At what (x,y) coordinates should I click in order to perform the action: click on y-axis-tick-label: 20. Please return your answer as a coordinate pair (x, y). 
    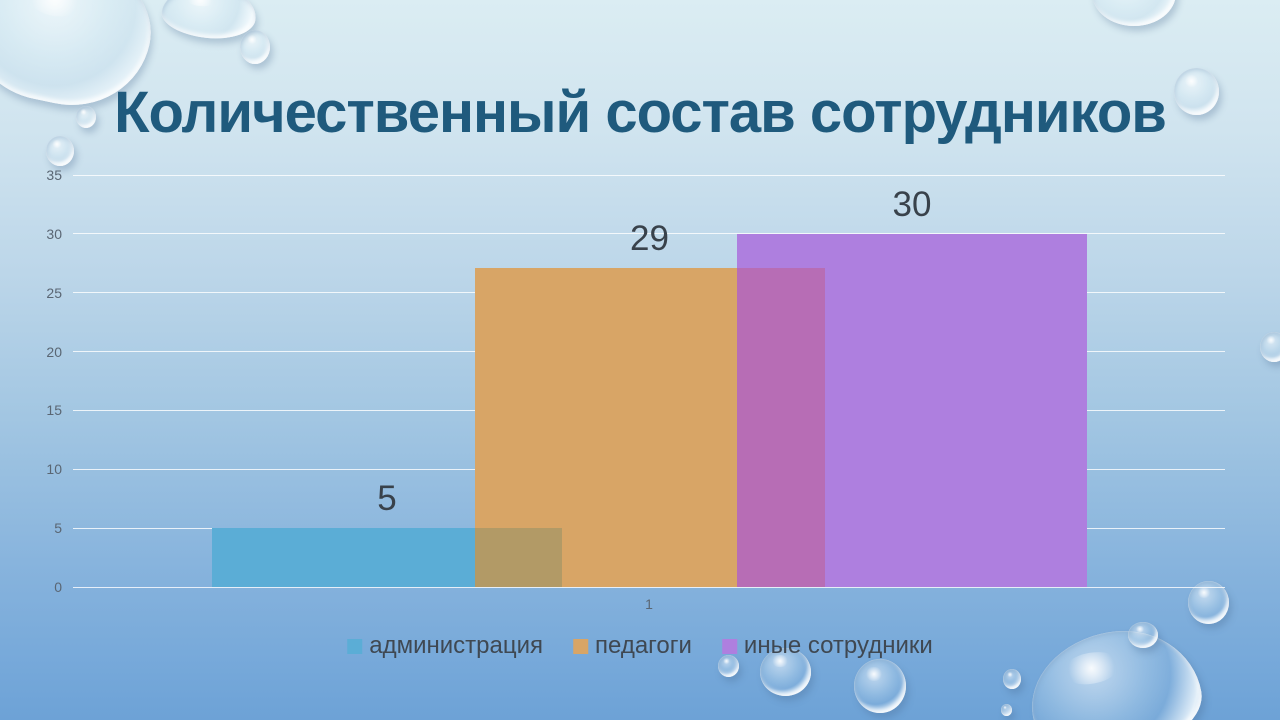
    Looking at the image, I should click on (54, 351).